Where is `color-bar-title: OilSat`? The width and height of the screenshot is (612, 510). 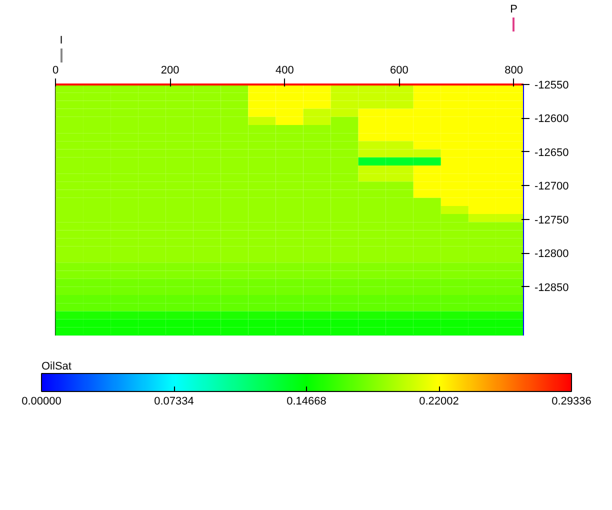
color-bar-title: OilSat is located at coordinates (57, 366).